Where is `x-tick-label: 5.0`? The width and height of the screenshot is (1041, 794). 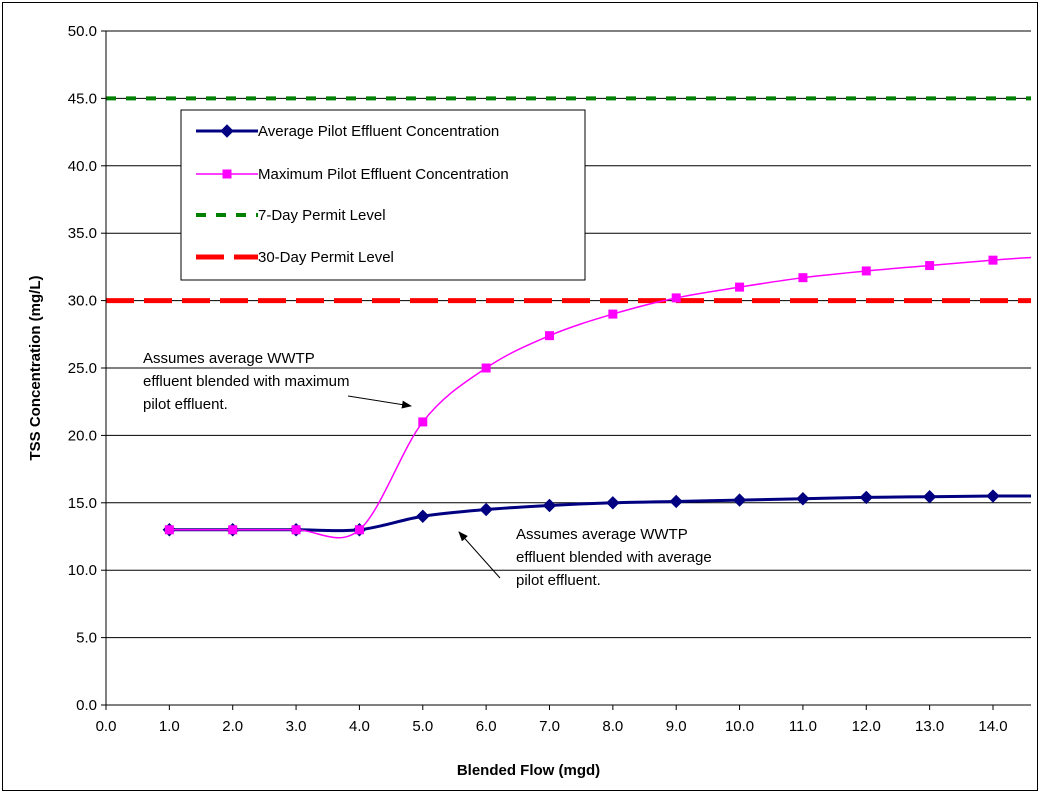
x-tick-label: 5.0 is located at coordinates (422, 726).